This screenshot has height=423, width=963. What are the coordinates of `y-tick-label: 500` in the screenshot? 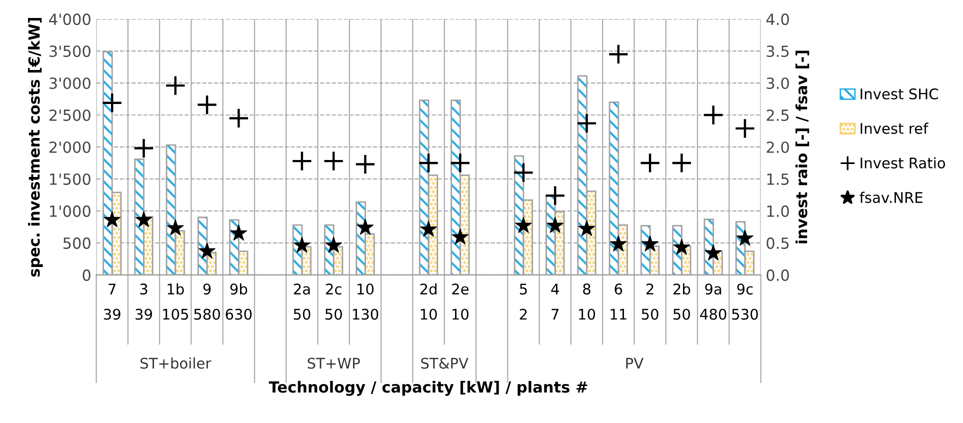 It's located at (76, 243).